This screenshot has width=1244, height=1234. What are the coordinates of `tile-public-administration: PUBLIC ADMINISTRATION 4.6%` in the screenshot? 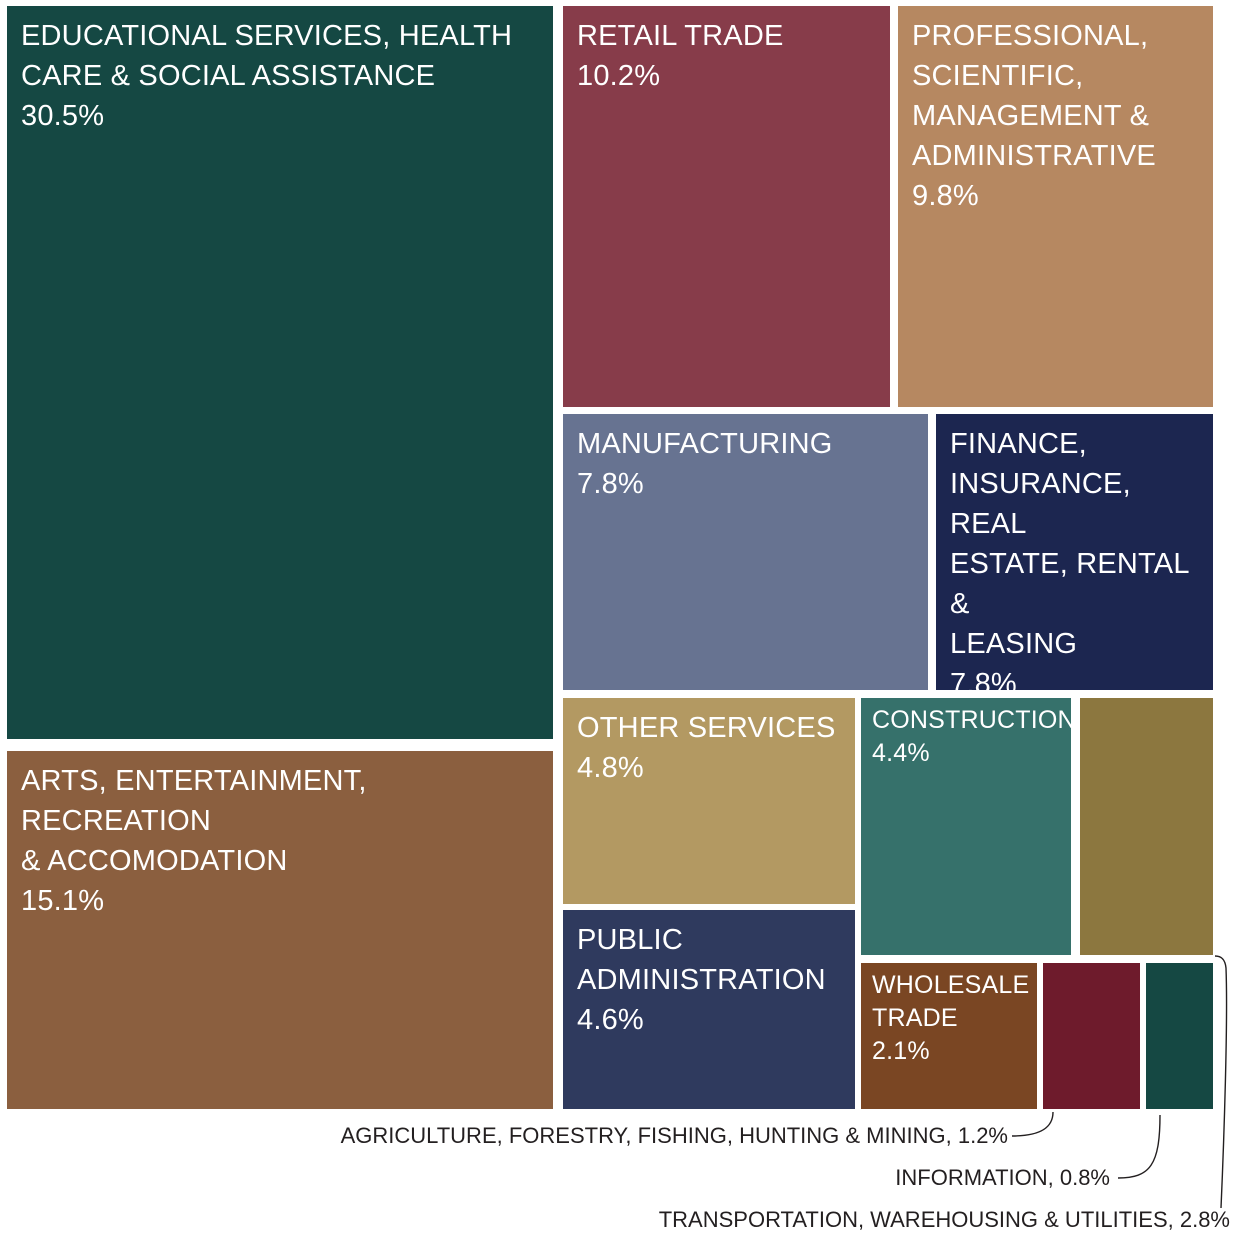 It's located at (709, 1009).